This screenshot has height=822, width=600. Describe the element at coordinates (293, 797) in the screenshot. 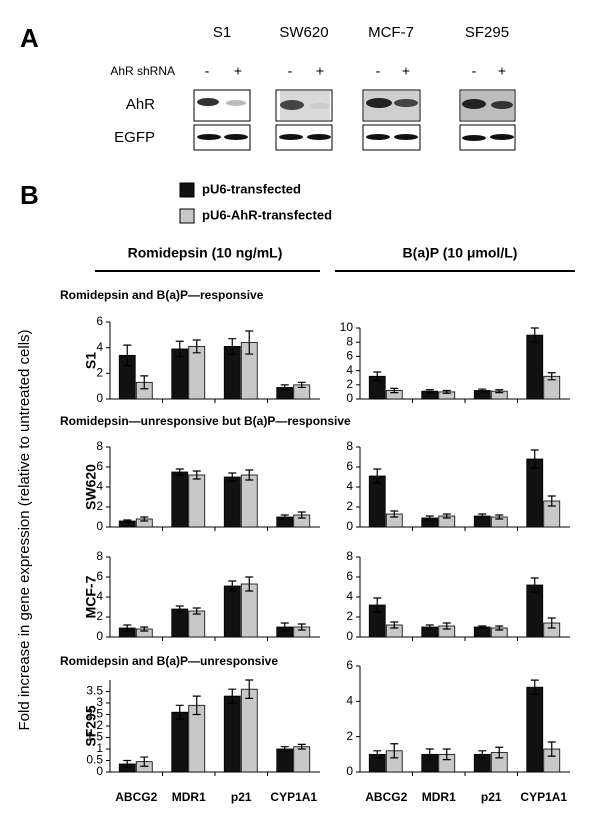

I see `x-tick-label: CYP1A1` at that location.